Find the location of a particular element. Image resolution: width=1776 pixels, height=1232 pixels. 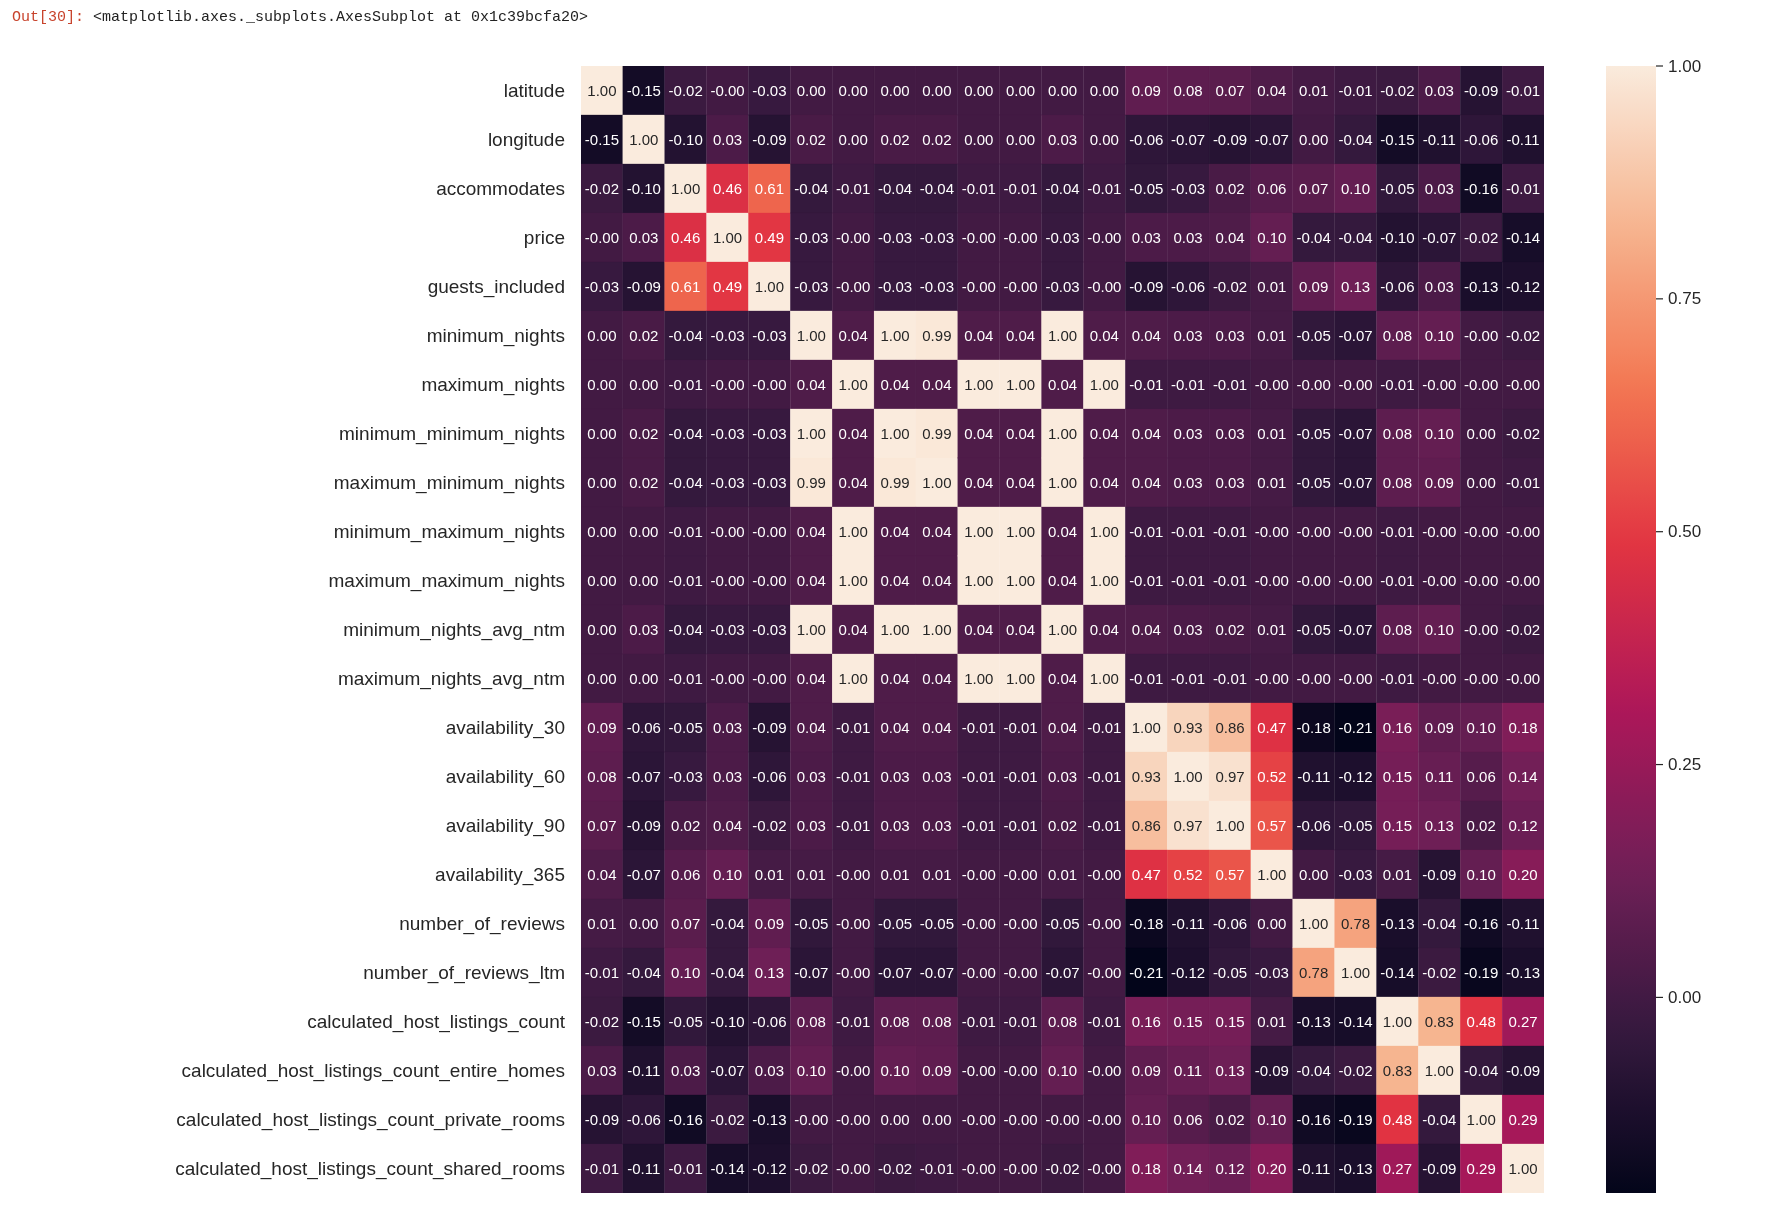

data-label: 0.11 is located at coordinates (1188, 1070).